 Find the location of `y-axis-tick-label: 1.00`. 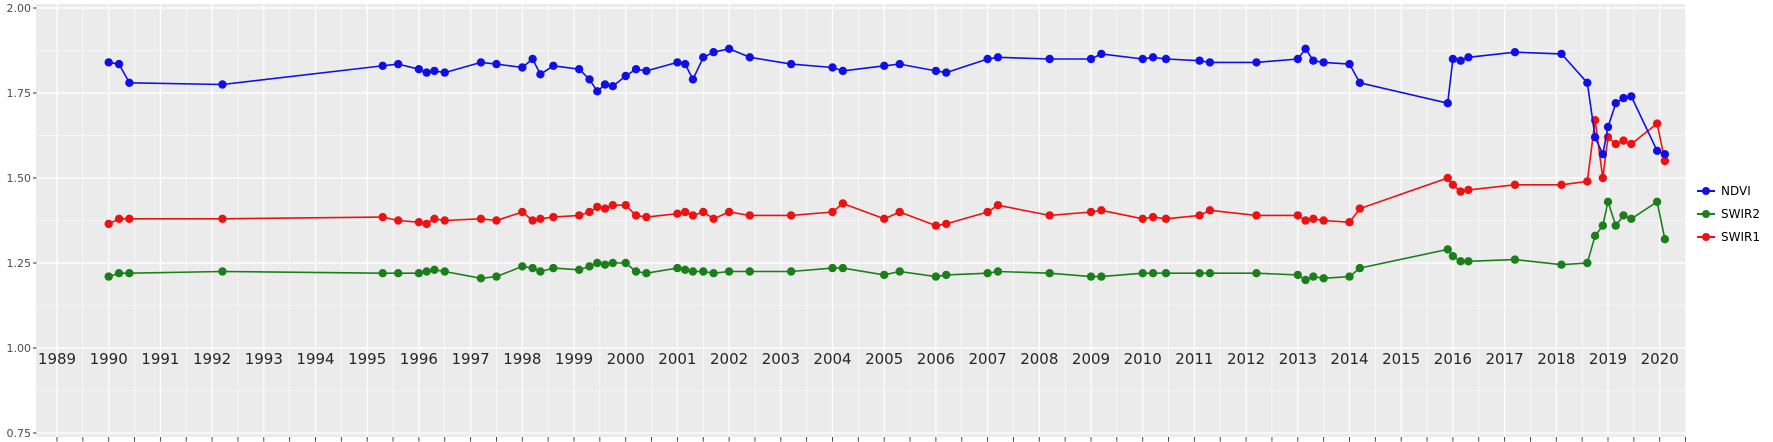

y-axis-tick-label: 1.00 is located at coordinates (19, 348).